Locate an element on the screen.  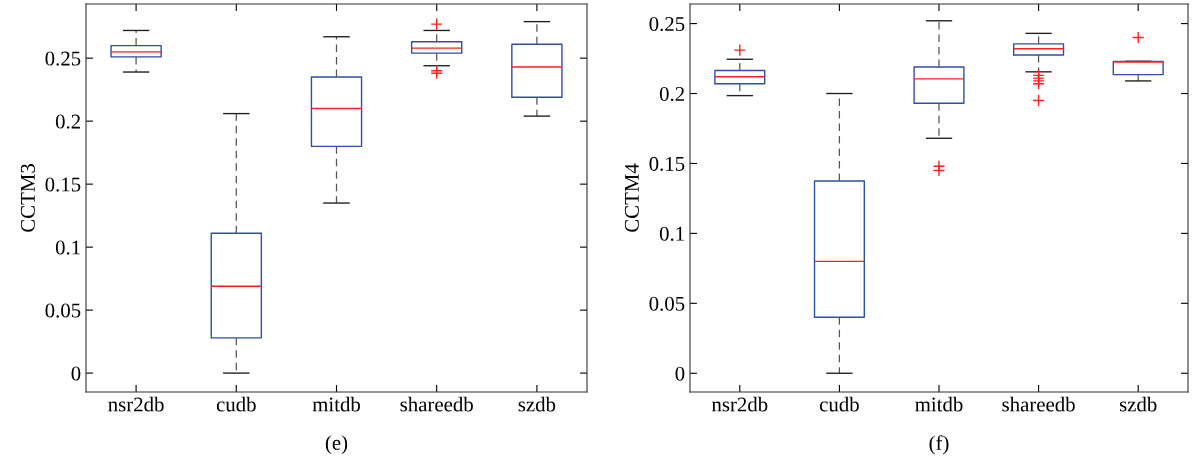
y-axis-title: CCTM4 is located at coordinates (631, 197).